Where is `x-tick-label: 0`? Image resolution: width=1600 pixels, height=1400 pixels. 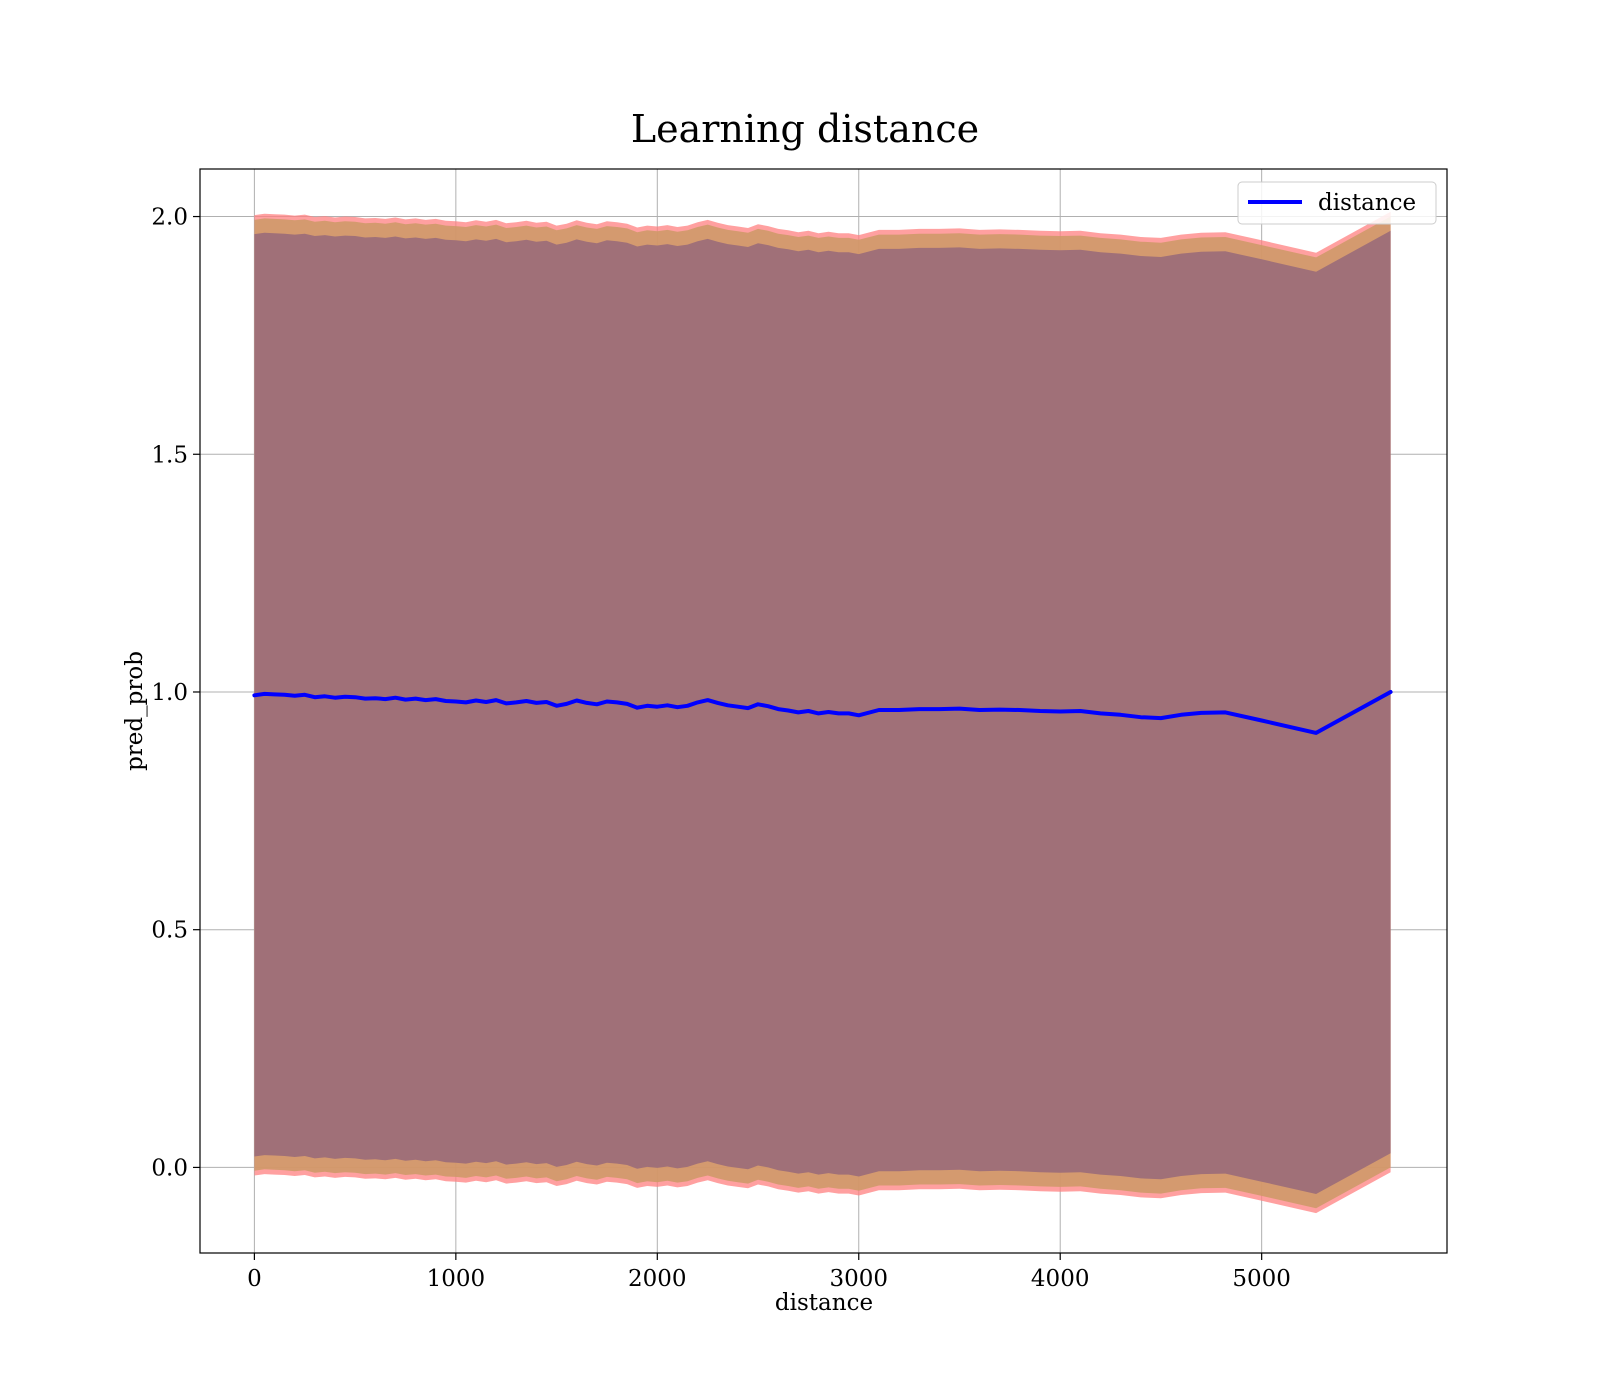
x-tick-label: 0 is located at coordinates (254, 1279).